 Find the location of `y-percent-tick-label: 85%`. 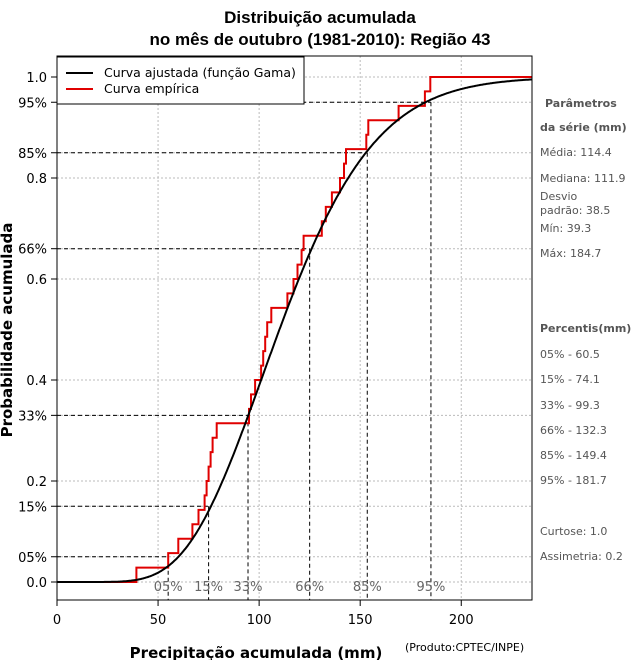

y-percent-tick-label: 85% is located at coordinates (32, 154).